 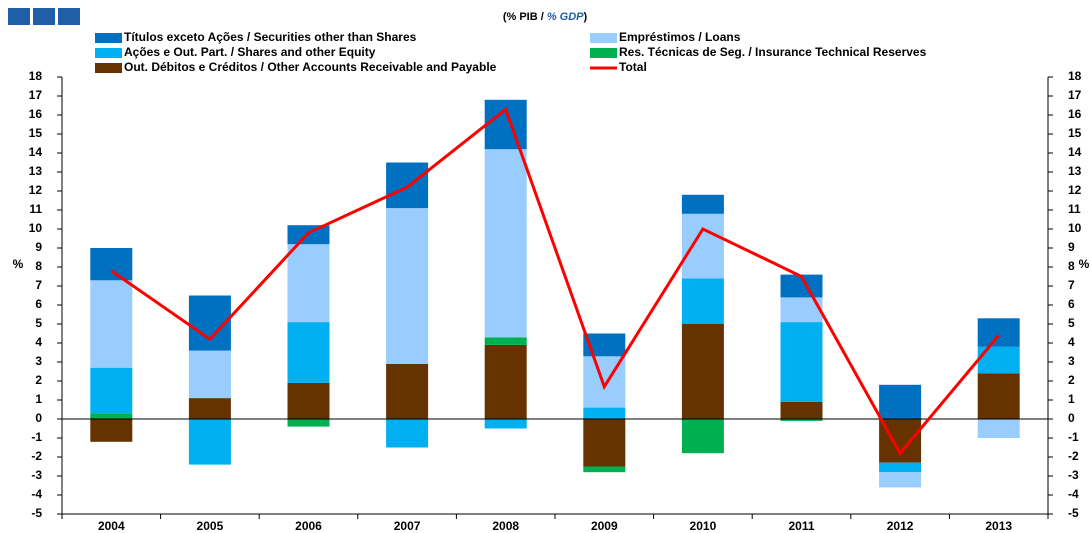 I want to click on x-tick-label: 2008, so click(x=505, y=526).